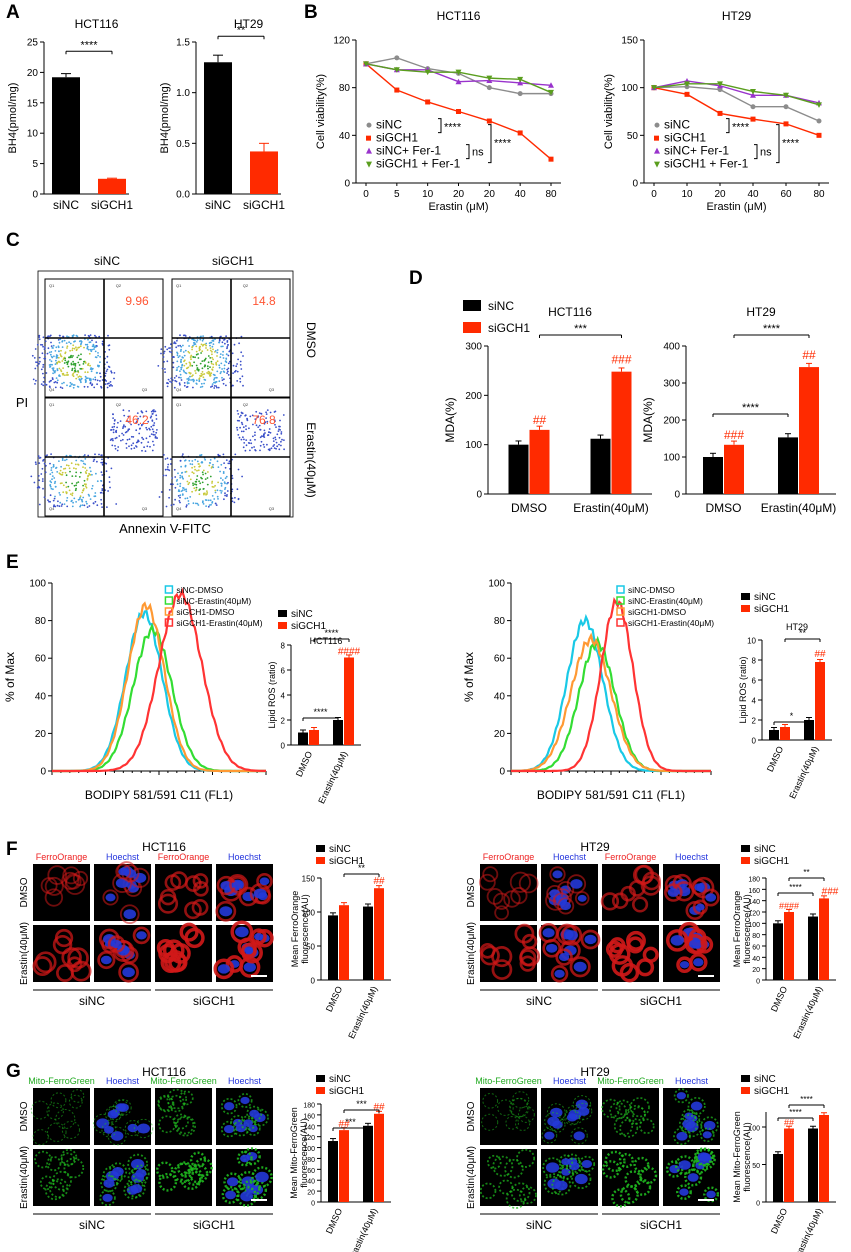 The width and height of the screenshot is (851, 1252). Describe the element at coordinates (797, 627) in the screenshot. I see `chart-title: HT29` at that location.